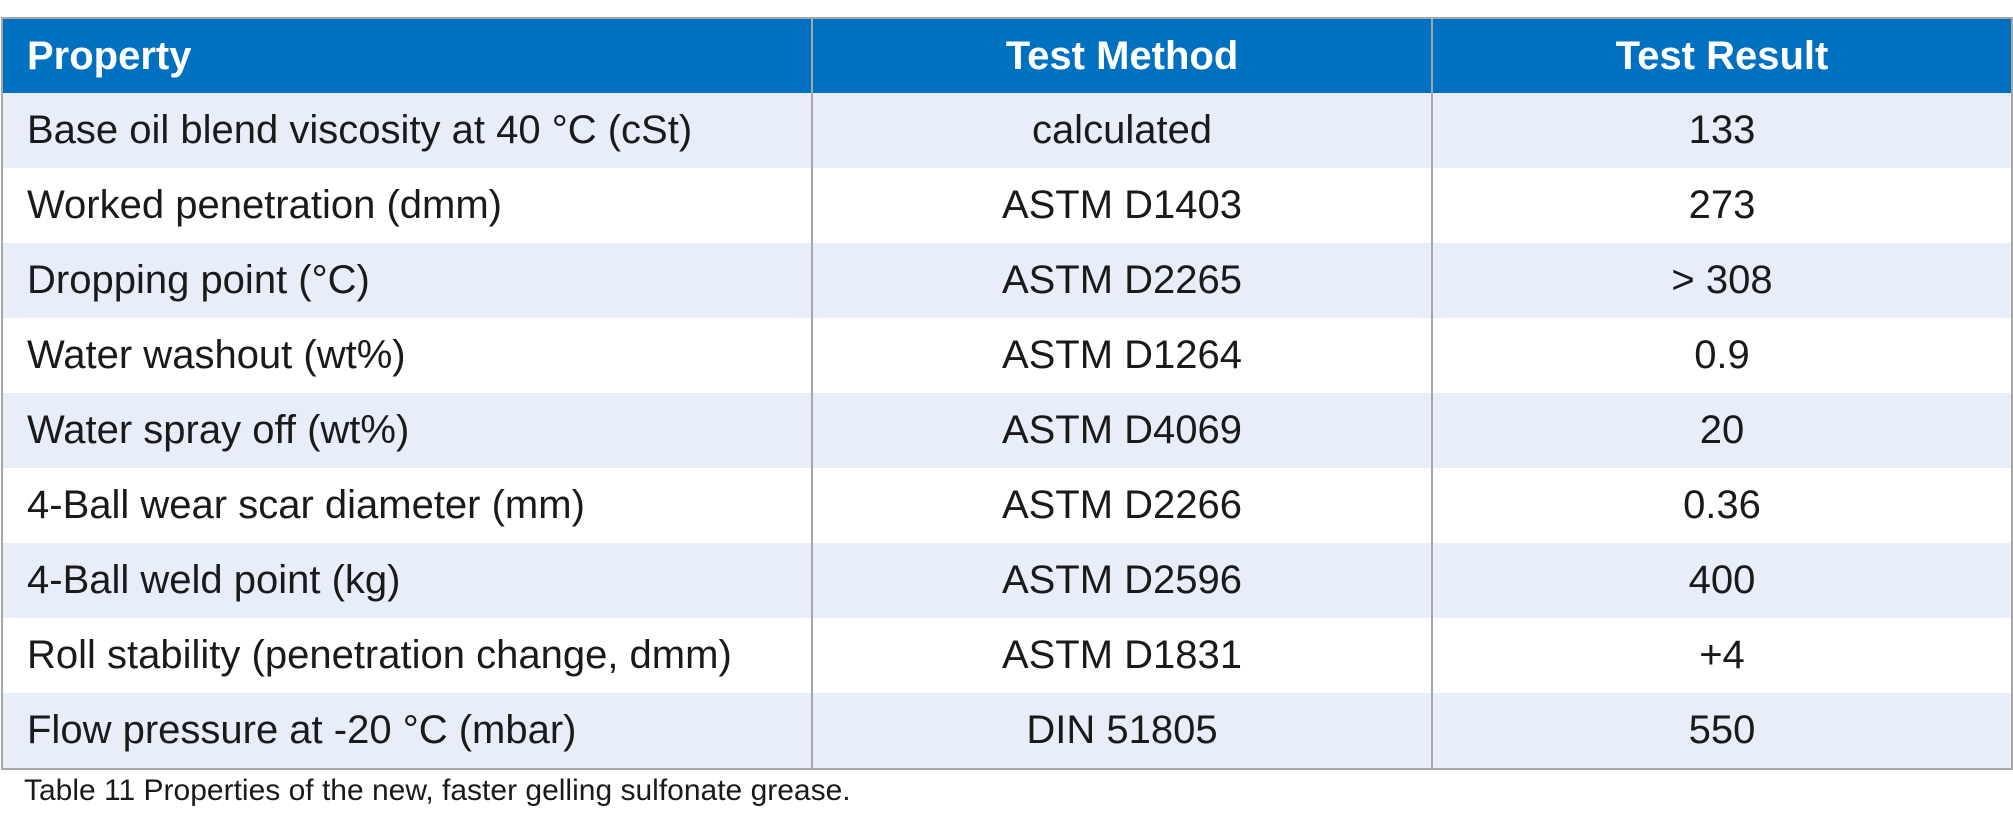 This screenshot has height=840, width=2013. I want to click on cell-property: Base oil blend viscosity at 40 °C (cSt), so click(407, 130).